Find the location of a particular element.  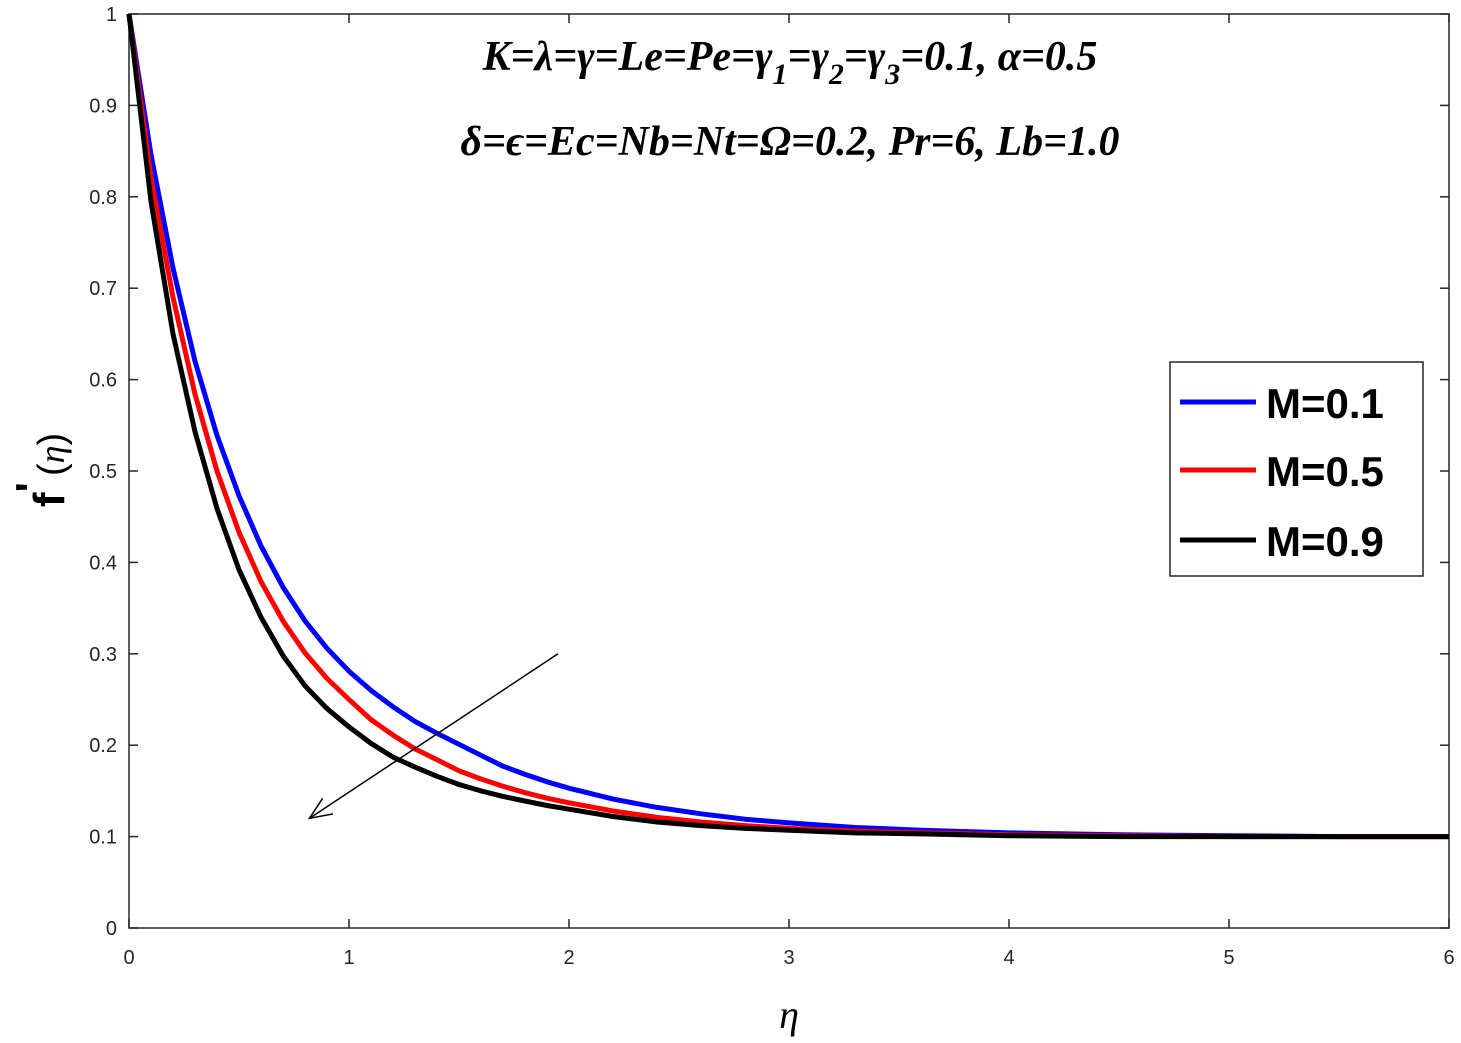

x-tick-label-3: 3 is located at coordinates (788, 958).